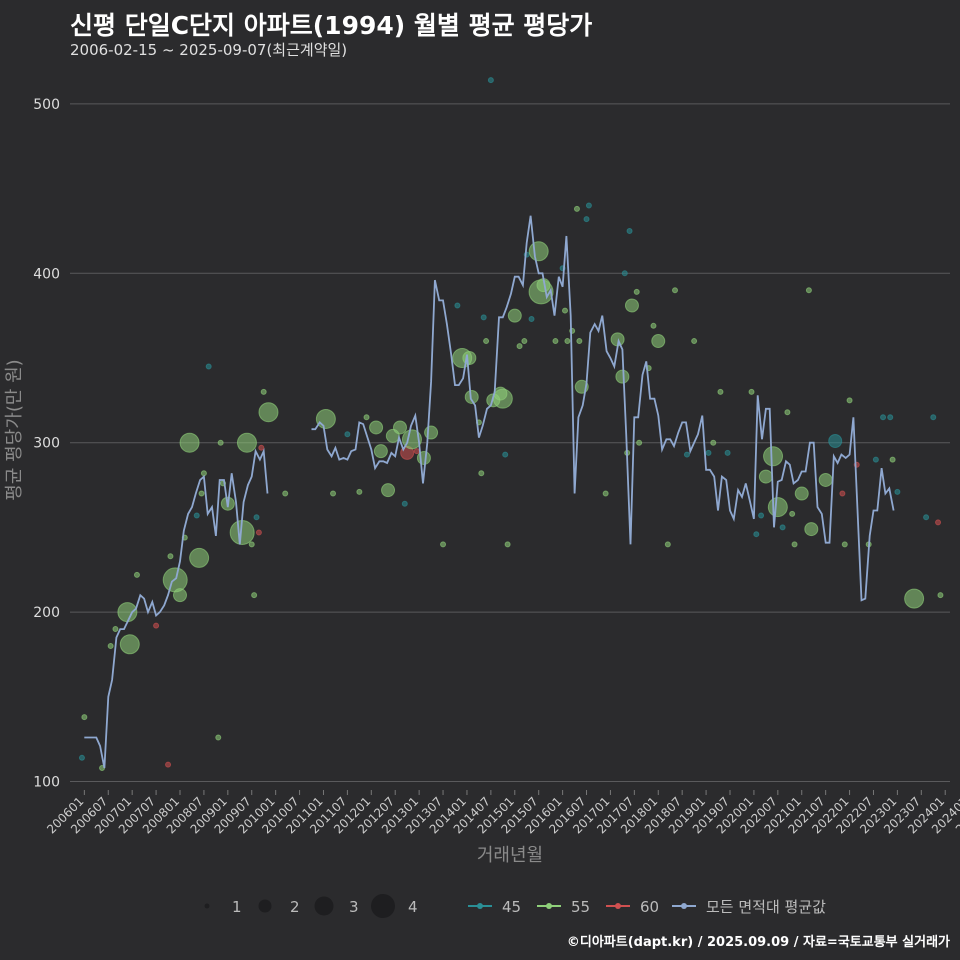 This screenshot has height=960, width=960. What do you see at coordinates (511, 907) in the screenshot?
I see `legend-label-45: 45` at bounding box center [511, 907].